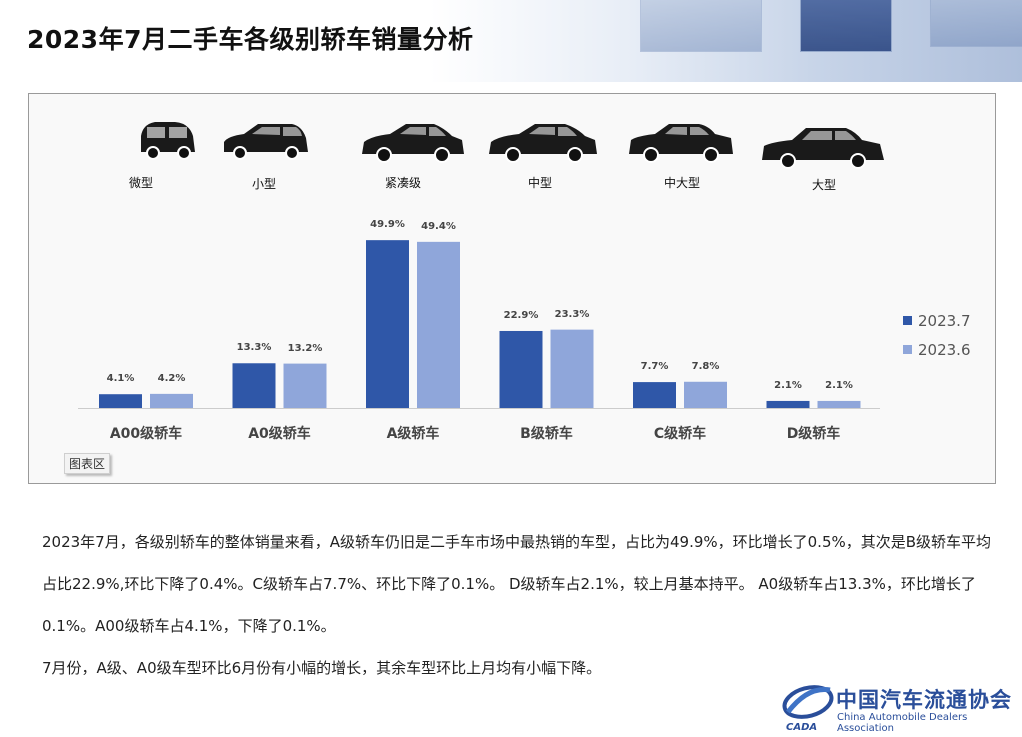  I want to click on category-label: B级轿车, so click(546, 434).